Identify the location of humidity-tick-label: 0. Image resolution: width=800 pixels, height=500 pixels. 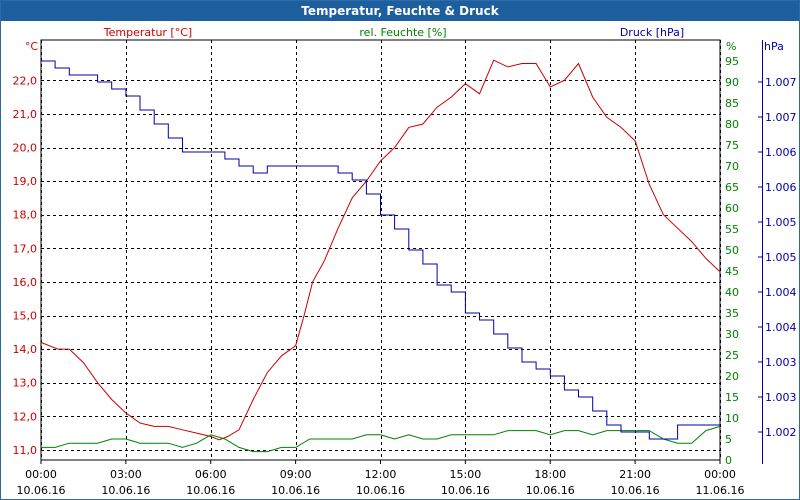
(728, 460).